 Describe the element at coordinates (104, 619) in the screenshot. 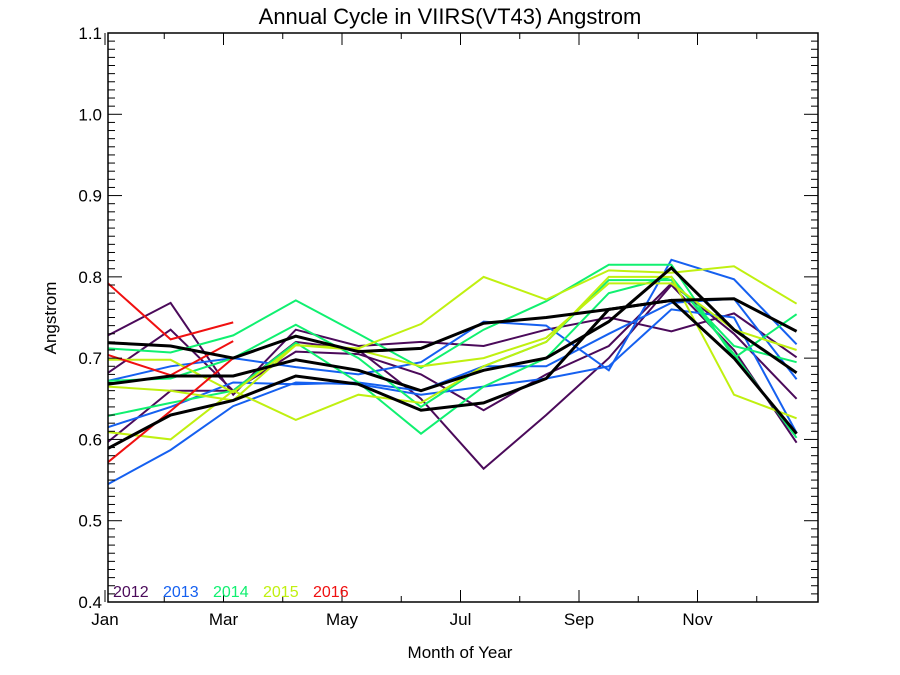

I see `x-tick-label: Jan` at that location.